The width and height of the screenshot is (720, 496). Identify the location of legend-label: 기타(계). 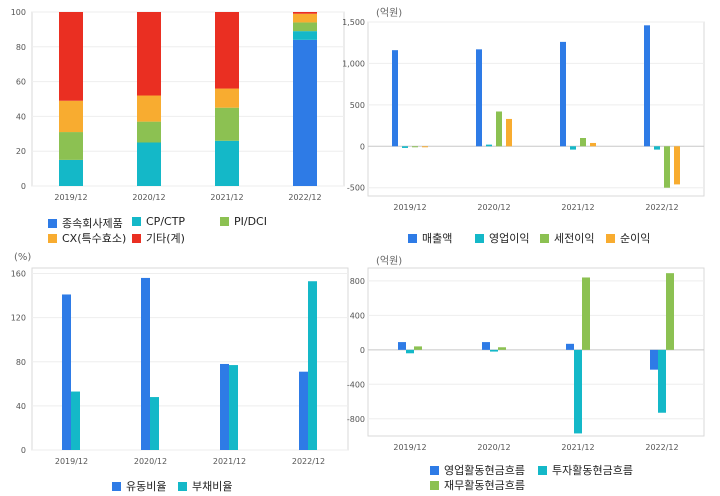
(165, 238).